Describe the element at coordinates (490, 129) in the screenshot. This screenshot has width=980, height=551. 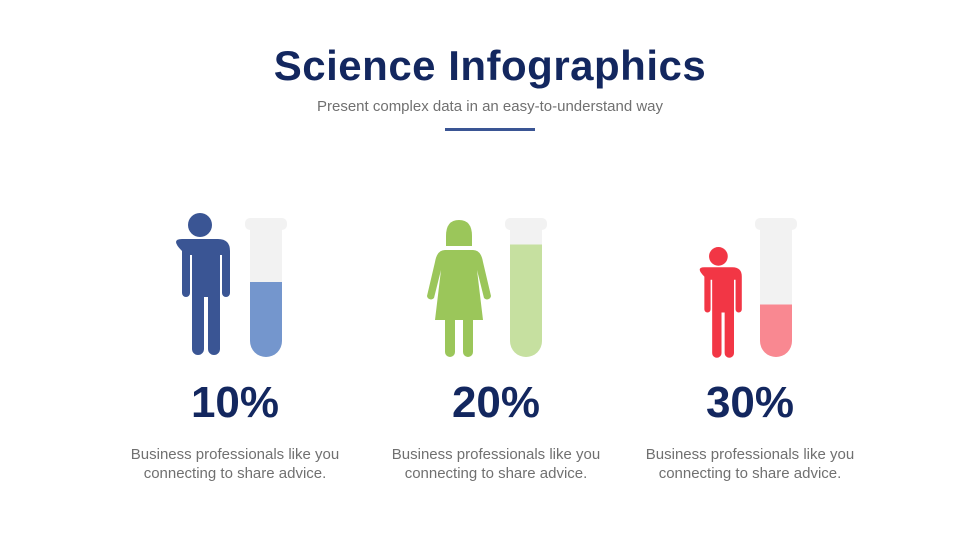
I see `title-divider` at that location.